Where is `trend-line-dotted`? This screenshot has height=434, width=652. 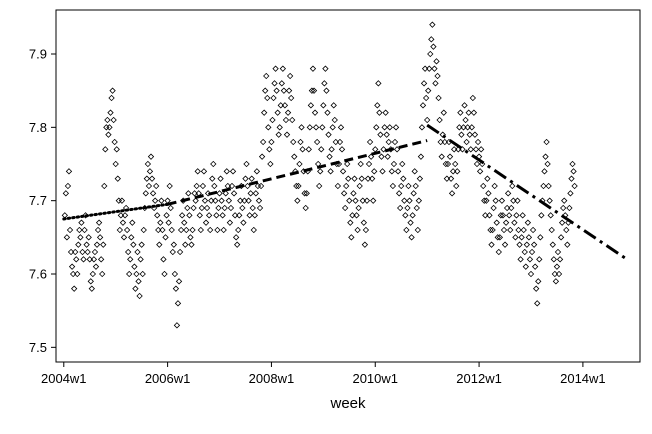
trend-line-dotted is located at coordinates (116, 211).